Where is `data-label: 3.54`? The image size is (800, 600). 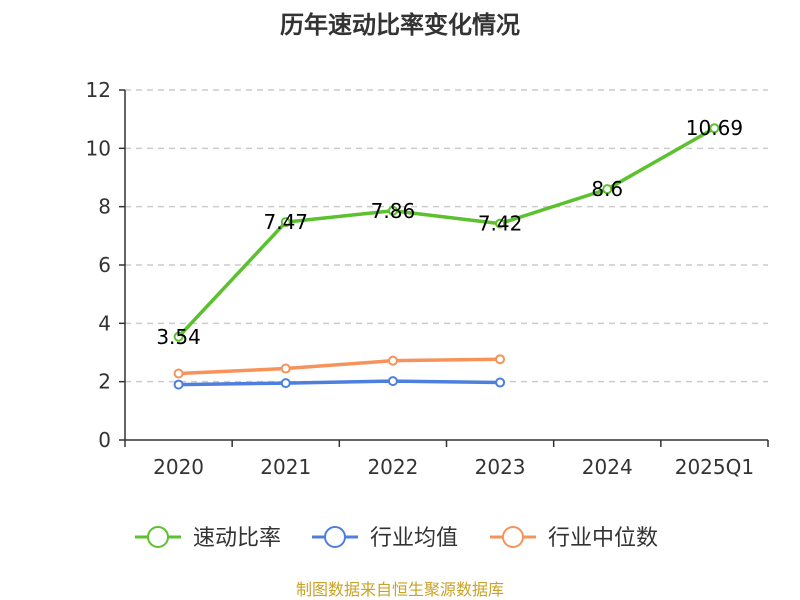 data-label: 3.54 is located at coordinates (178, 337).